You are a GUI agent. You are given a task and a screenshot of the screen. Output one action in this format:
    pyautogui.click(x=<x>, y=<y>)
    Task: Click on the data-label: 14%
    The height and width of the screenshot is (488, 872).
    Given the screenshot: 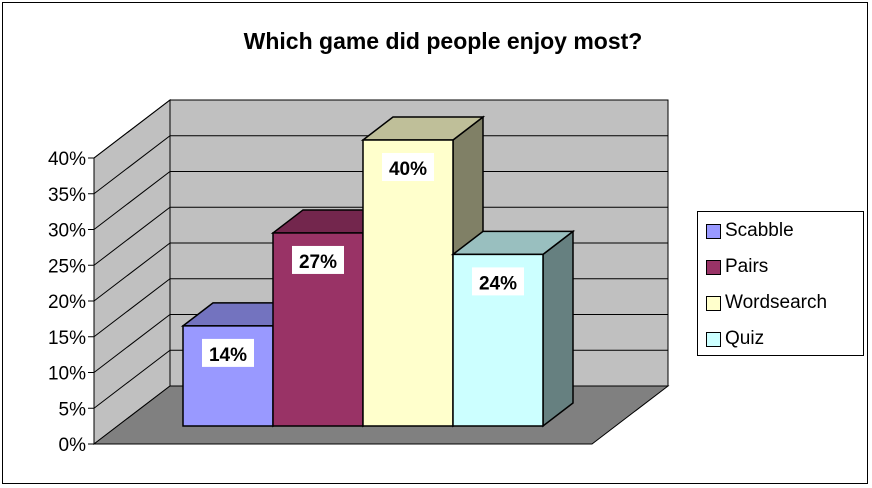 What is the action you would take?
    pyautogui.click(x=228, y=355)
    